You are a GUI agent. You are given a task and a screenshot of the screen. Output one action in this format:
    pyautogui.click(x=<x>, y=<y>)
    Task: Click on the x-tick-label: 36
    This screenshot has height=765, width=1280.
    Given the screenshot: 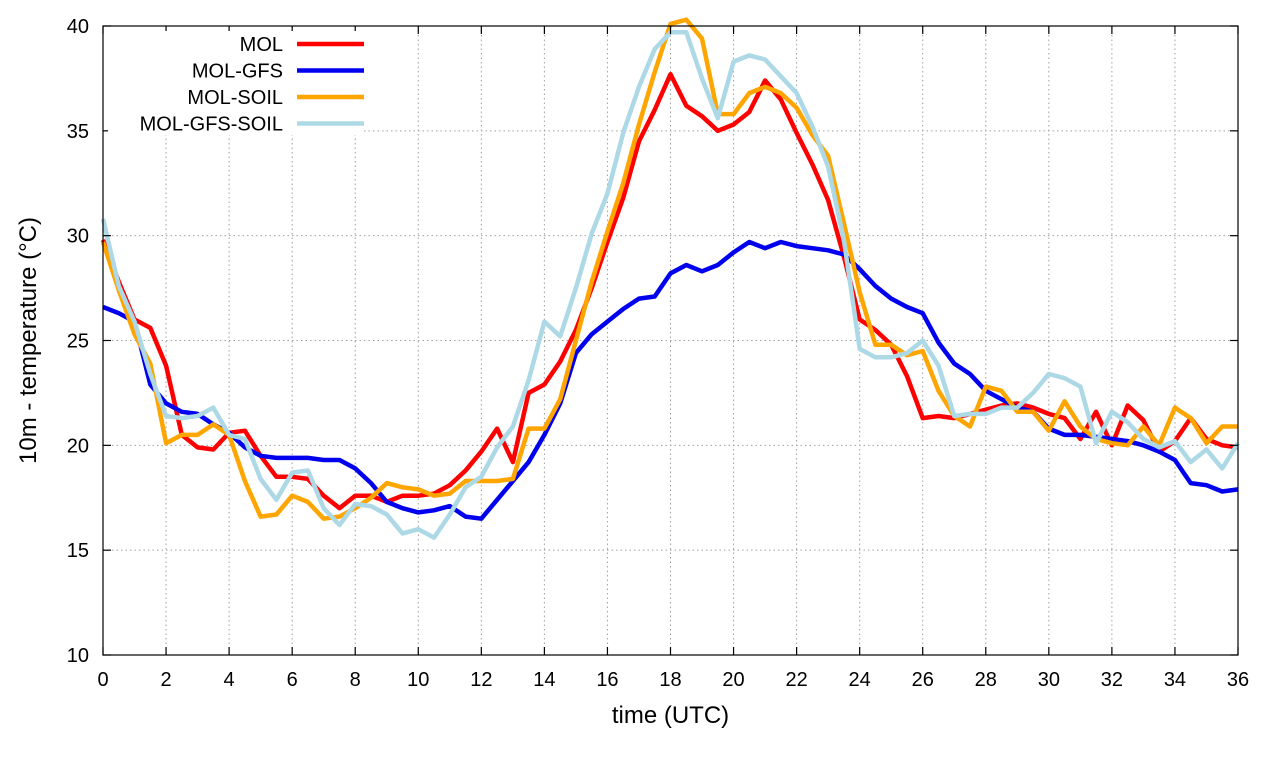 What is the action you would take?
    pyautogui.click(x=1238, y=680)
    